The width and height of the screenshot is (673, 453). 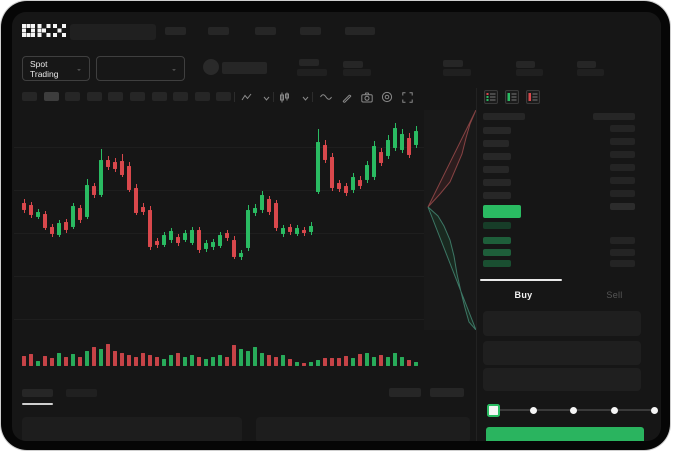 I want to click on candle-type-icon, so click(x=284, y=97).